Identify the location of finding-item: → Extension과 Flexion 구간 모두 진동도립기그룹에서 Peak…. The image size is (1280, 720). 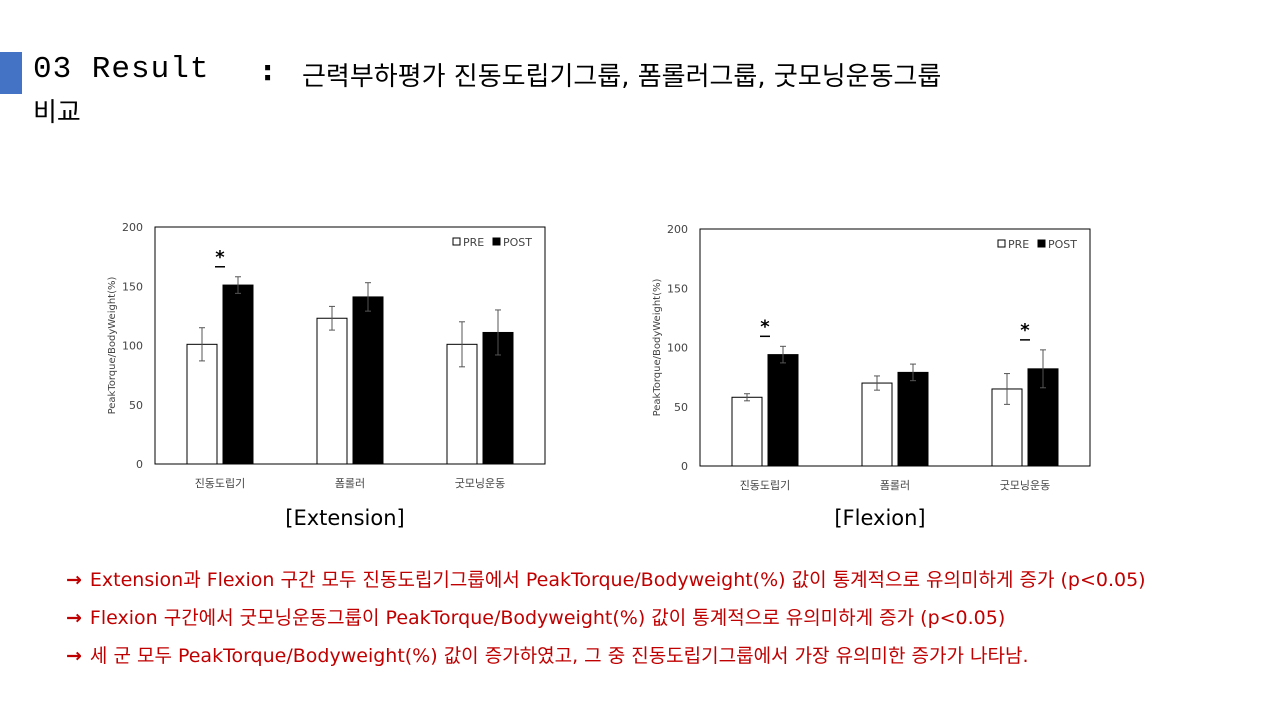
(606, 585).